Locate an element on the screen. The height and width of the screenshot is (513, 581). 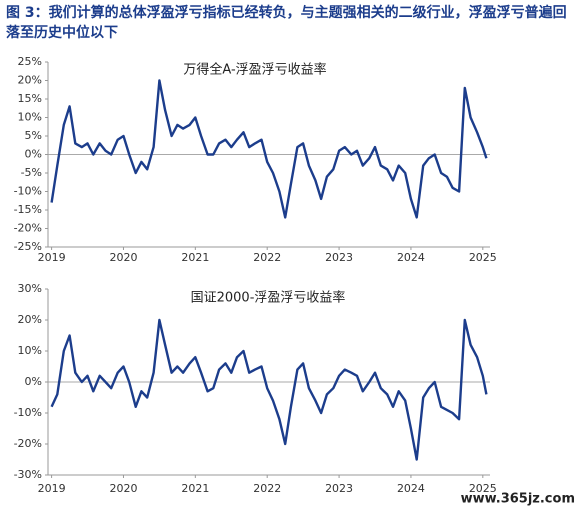
y-tick-label: 30% is located at coordinates (30, 288).